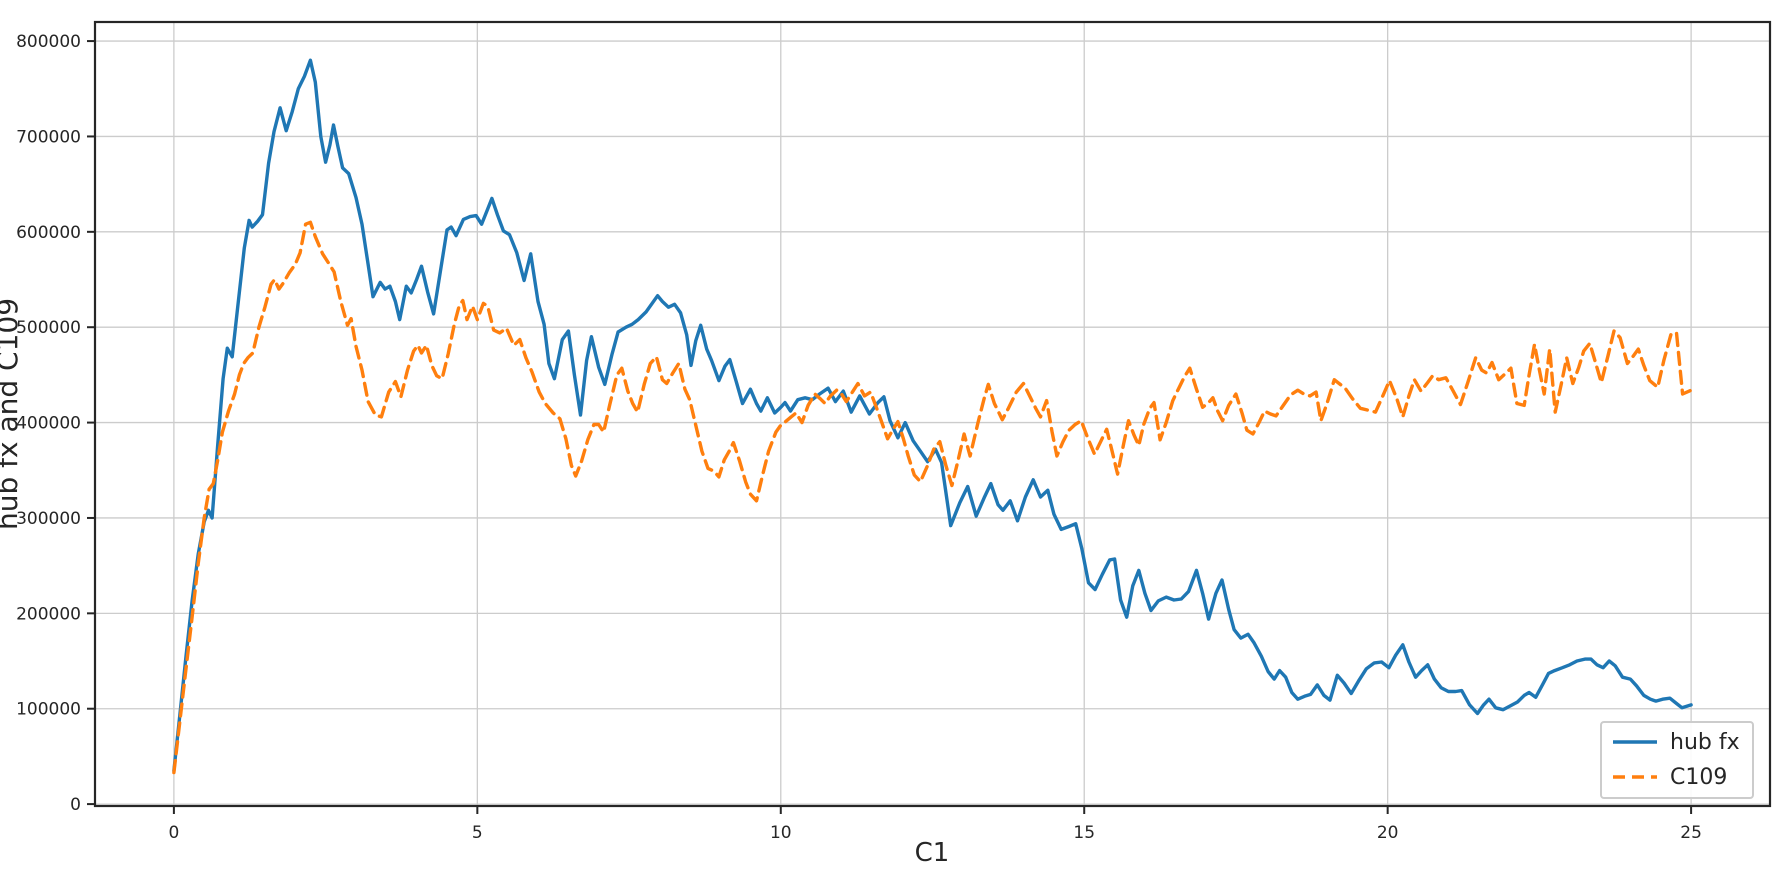  I want to click on x-axis-label: C1, so click(932, 853).